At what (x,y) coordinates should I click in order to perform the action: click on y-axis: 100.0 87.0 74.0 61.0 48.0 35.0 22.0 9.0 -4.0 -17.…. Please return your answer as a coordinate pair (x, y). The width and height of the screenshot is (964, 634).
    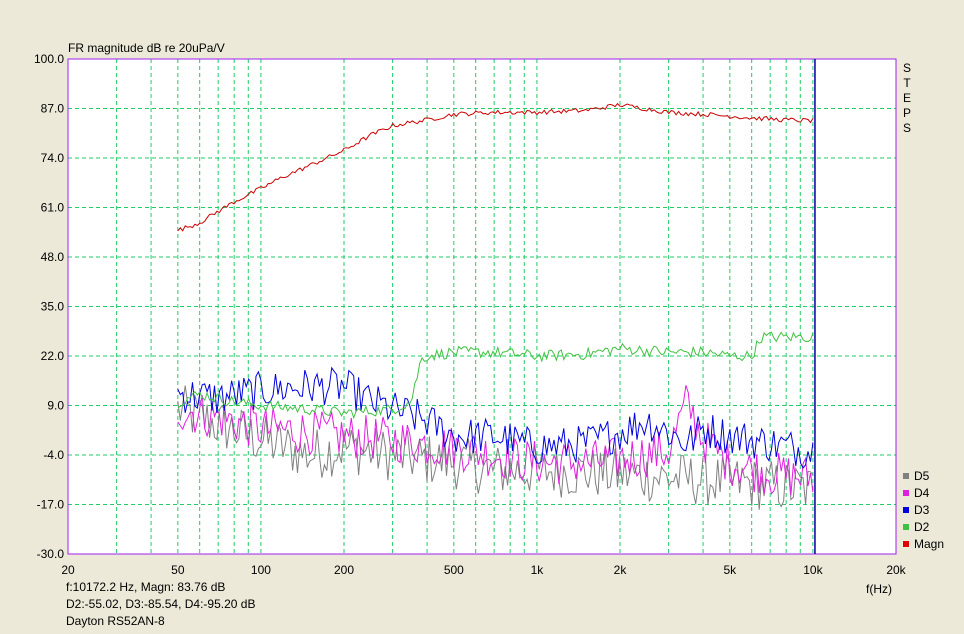
    Looking at the image, I should click on (49, 306).